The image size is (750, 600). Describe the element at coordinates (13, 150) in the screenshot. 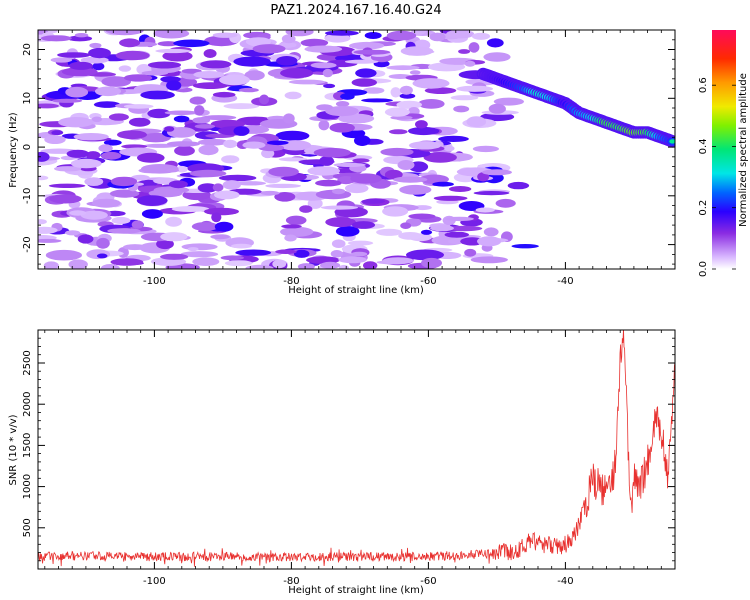

I see `spectrogram-y-label: Frequency (Hz)` at that location.